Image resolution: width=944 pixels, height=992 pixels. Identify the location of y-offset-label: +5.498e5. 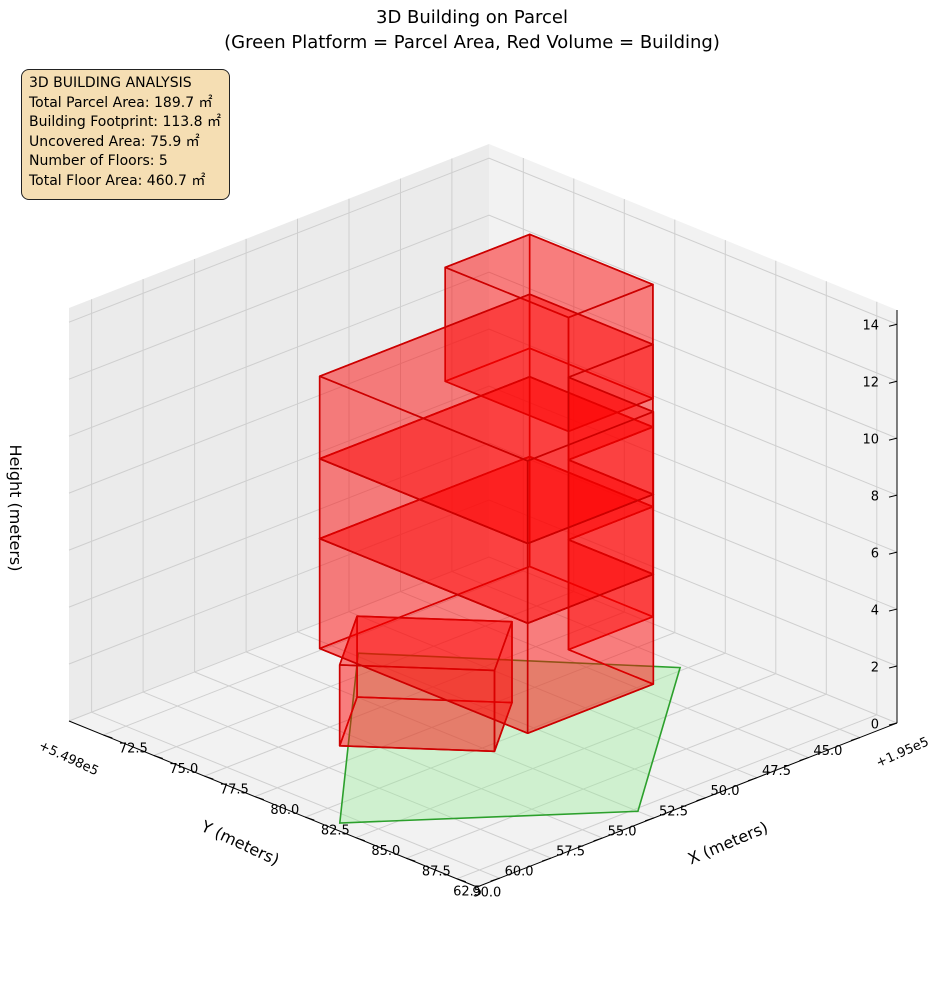
(68, 758).